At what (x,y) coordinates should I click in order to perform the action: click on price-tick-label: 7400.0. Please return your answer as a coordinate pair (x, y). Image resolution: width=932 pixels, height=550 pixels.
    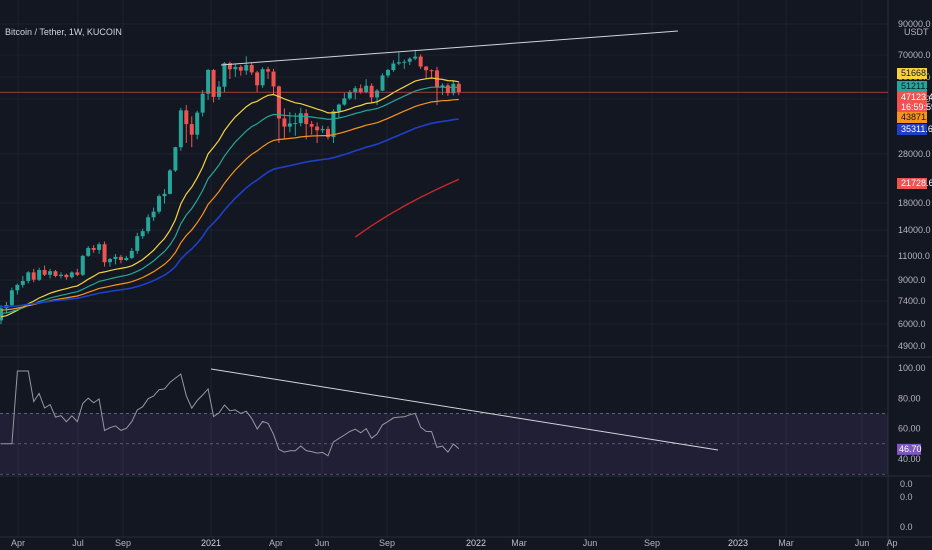
    Looking at the image, I should click on (912, 301).